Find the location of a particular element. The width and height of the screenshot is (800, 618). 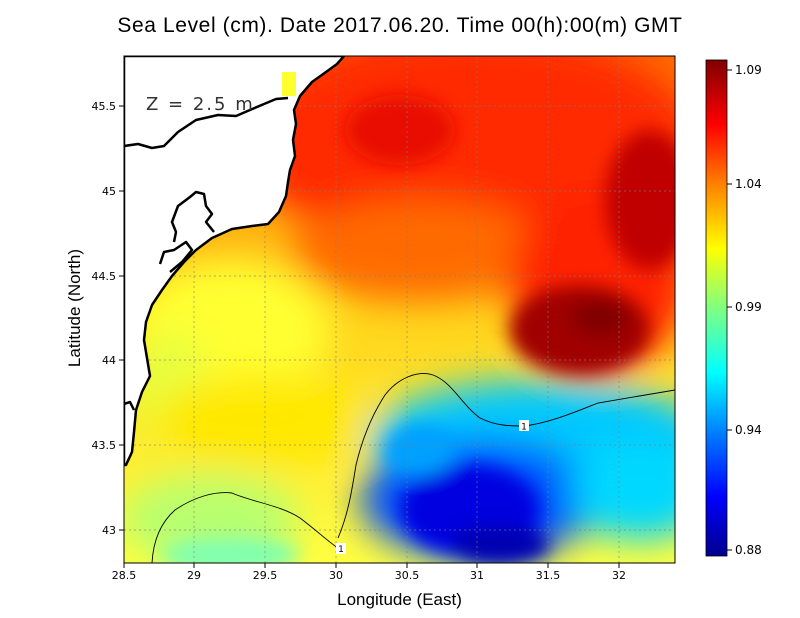

y-tick-label: 44 is located at coordinates (109, 360).